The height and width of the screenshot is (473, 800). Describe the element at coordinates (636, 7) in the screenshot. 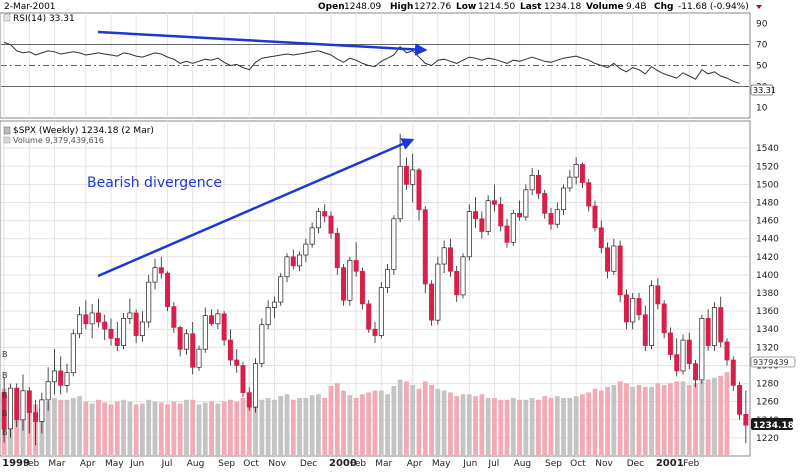

I see `volume-value: 9.4B` at that location.